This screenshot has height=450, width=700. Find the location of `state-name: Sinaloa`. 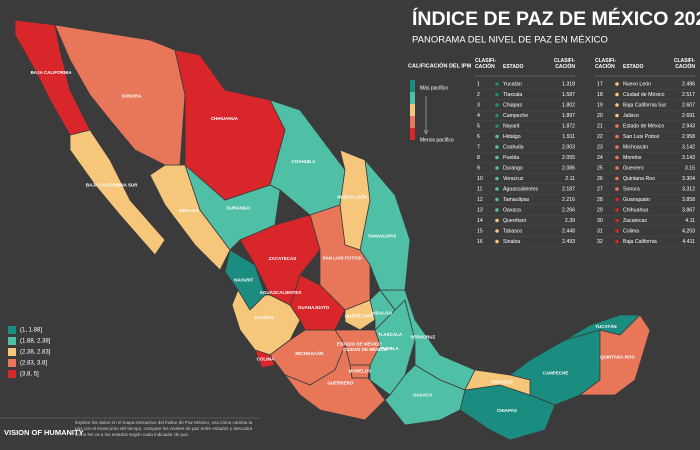

state-name: Sinaloa is located at coordinates (511, 242).